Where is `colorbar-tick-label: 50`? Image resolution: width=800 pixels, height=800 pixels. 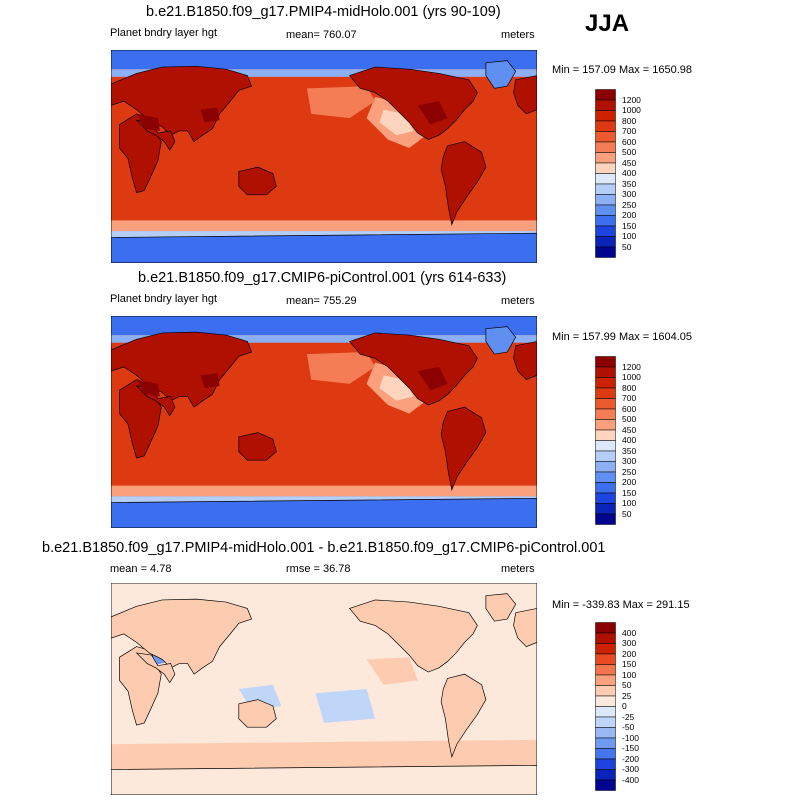
colorbar-tick-label: 50 is located at coordinates (627, 513).